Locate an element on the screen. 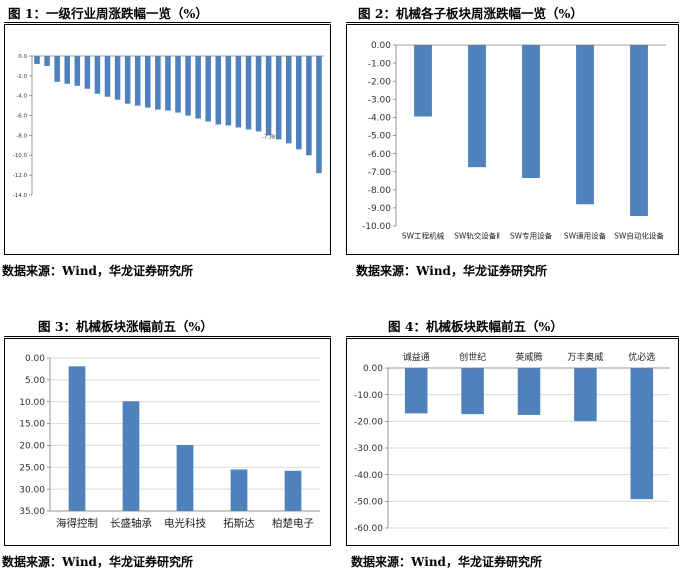 This screenshot has height=575, width=683. fig2-rule is located at coordinates (512, 22).